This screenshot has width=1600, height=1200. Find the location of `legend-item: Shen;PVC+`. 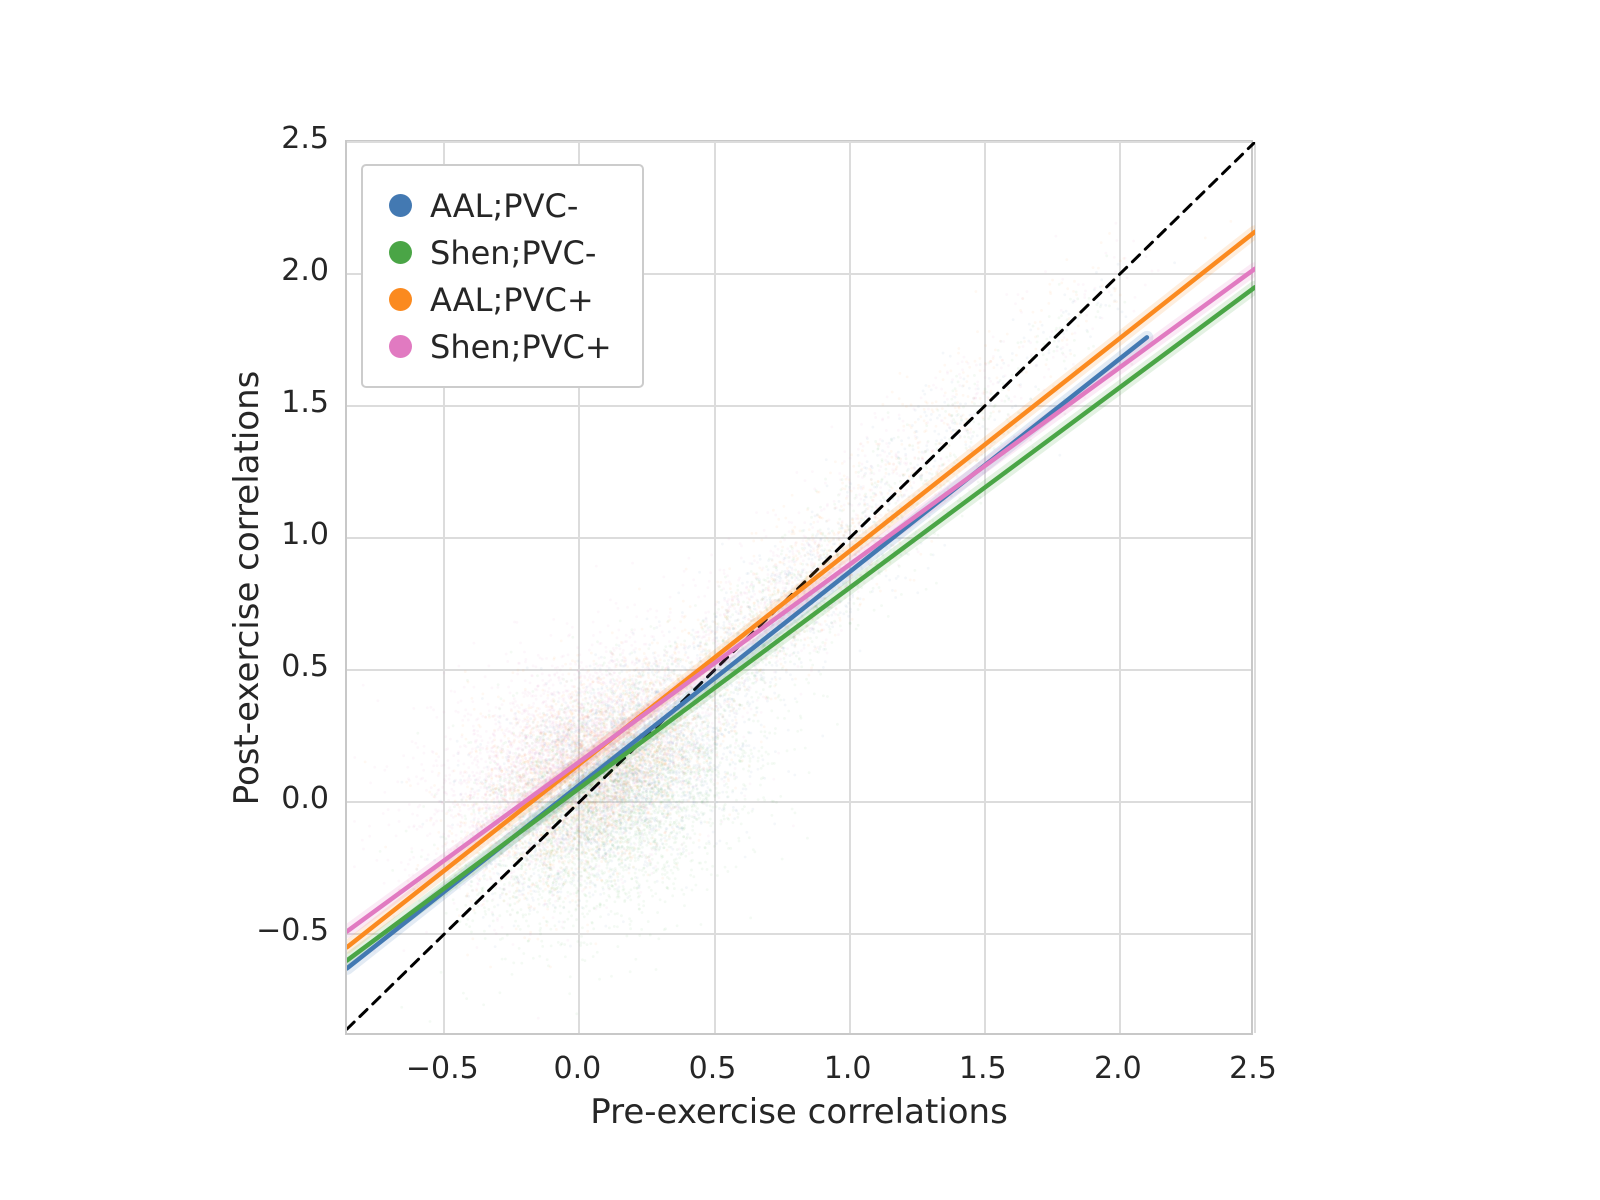

legend-item: Shen;PVC+ is located at coordinates (500, 346).